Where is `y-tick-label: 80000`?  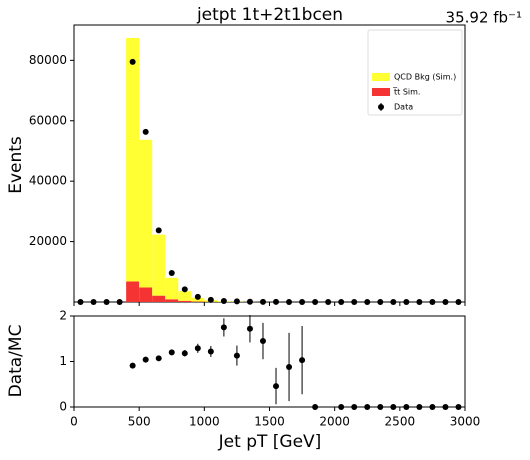
y-tick-label: 80000 is located at coordinates (48, 60).